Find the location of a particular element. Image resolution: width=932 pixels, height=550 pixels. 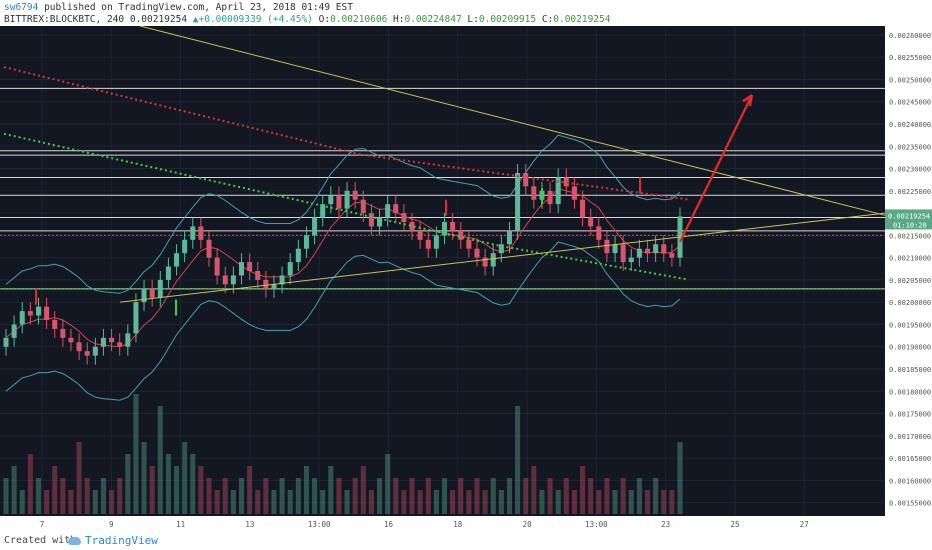

open-label: O: is located at coordinates (324, 19).